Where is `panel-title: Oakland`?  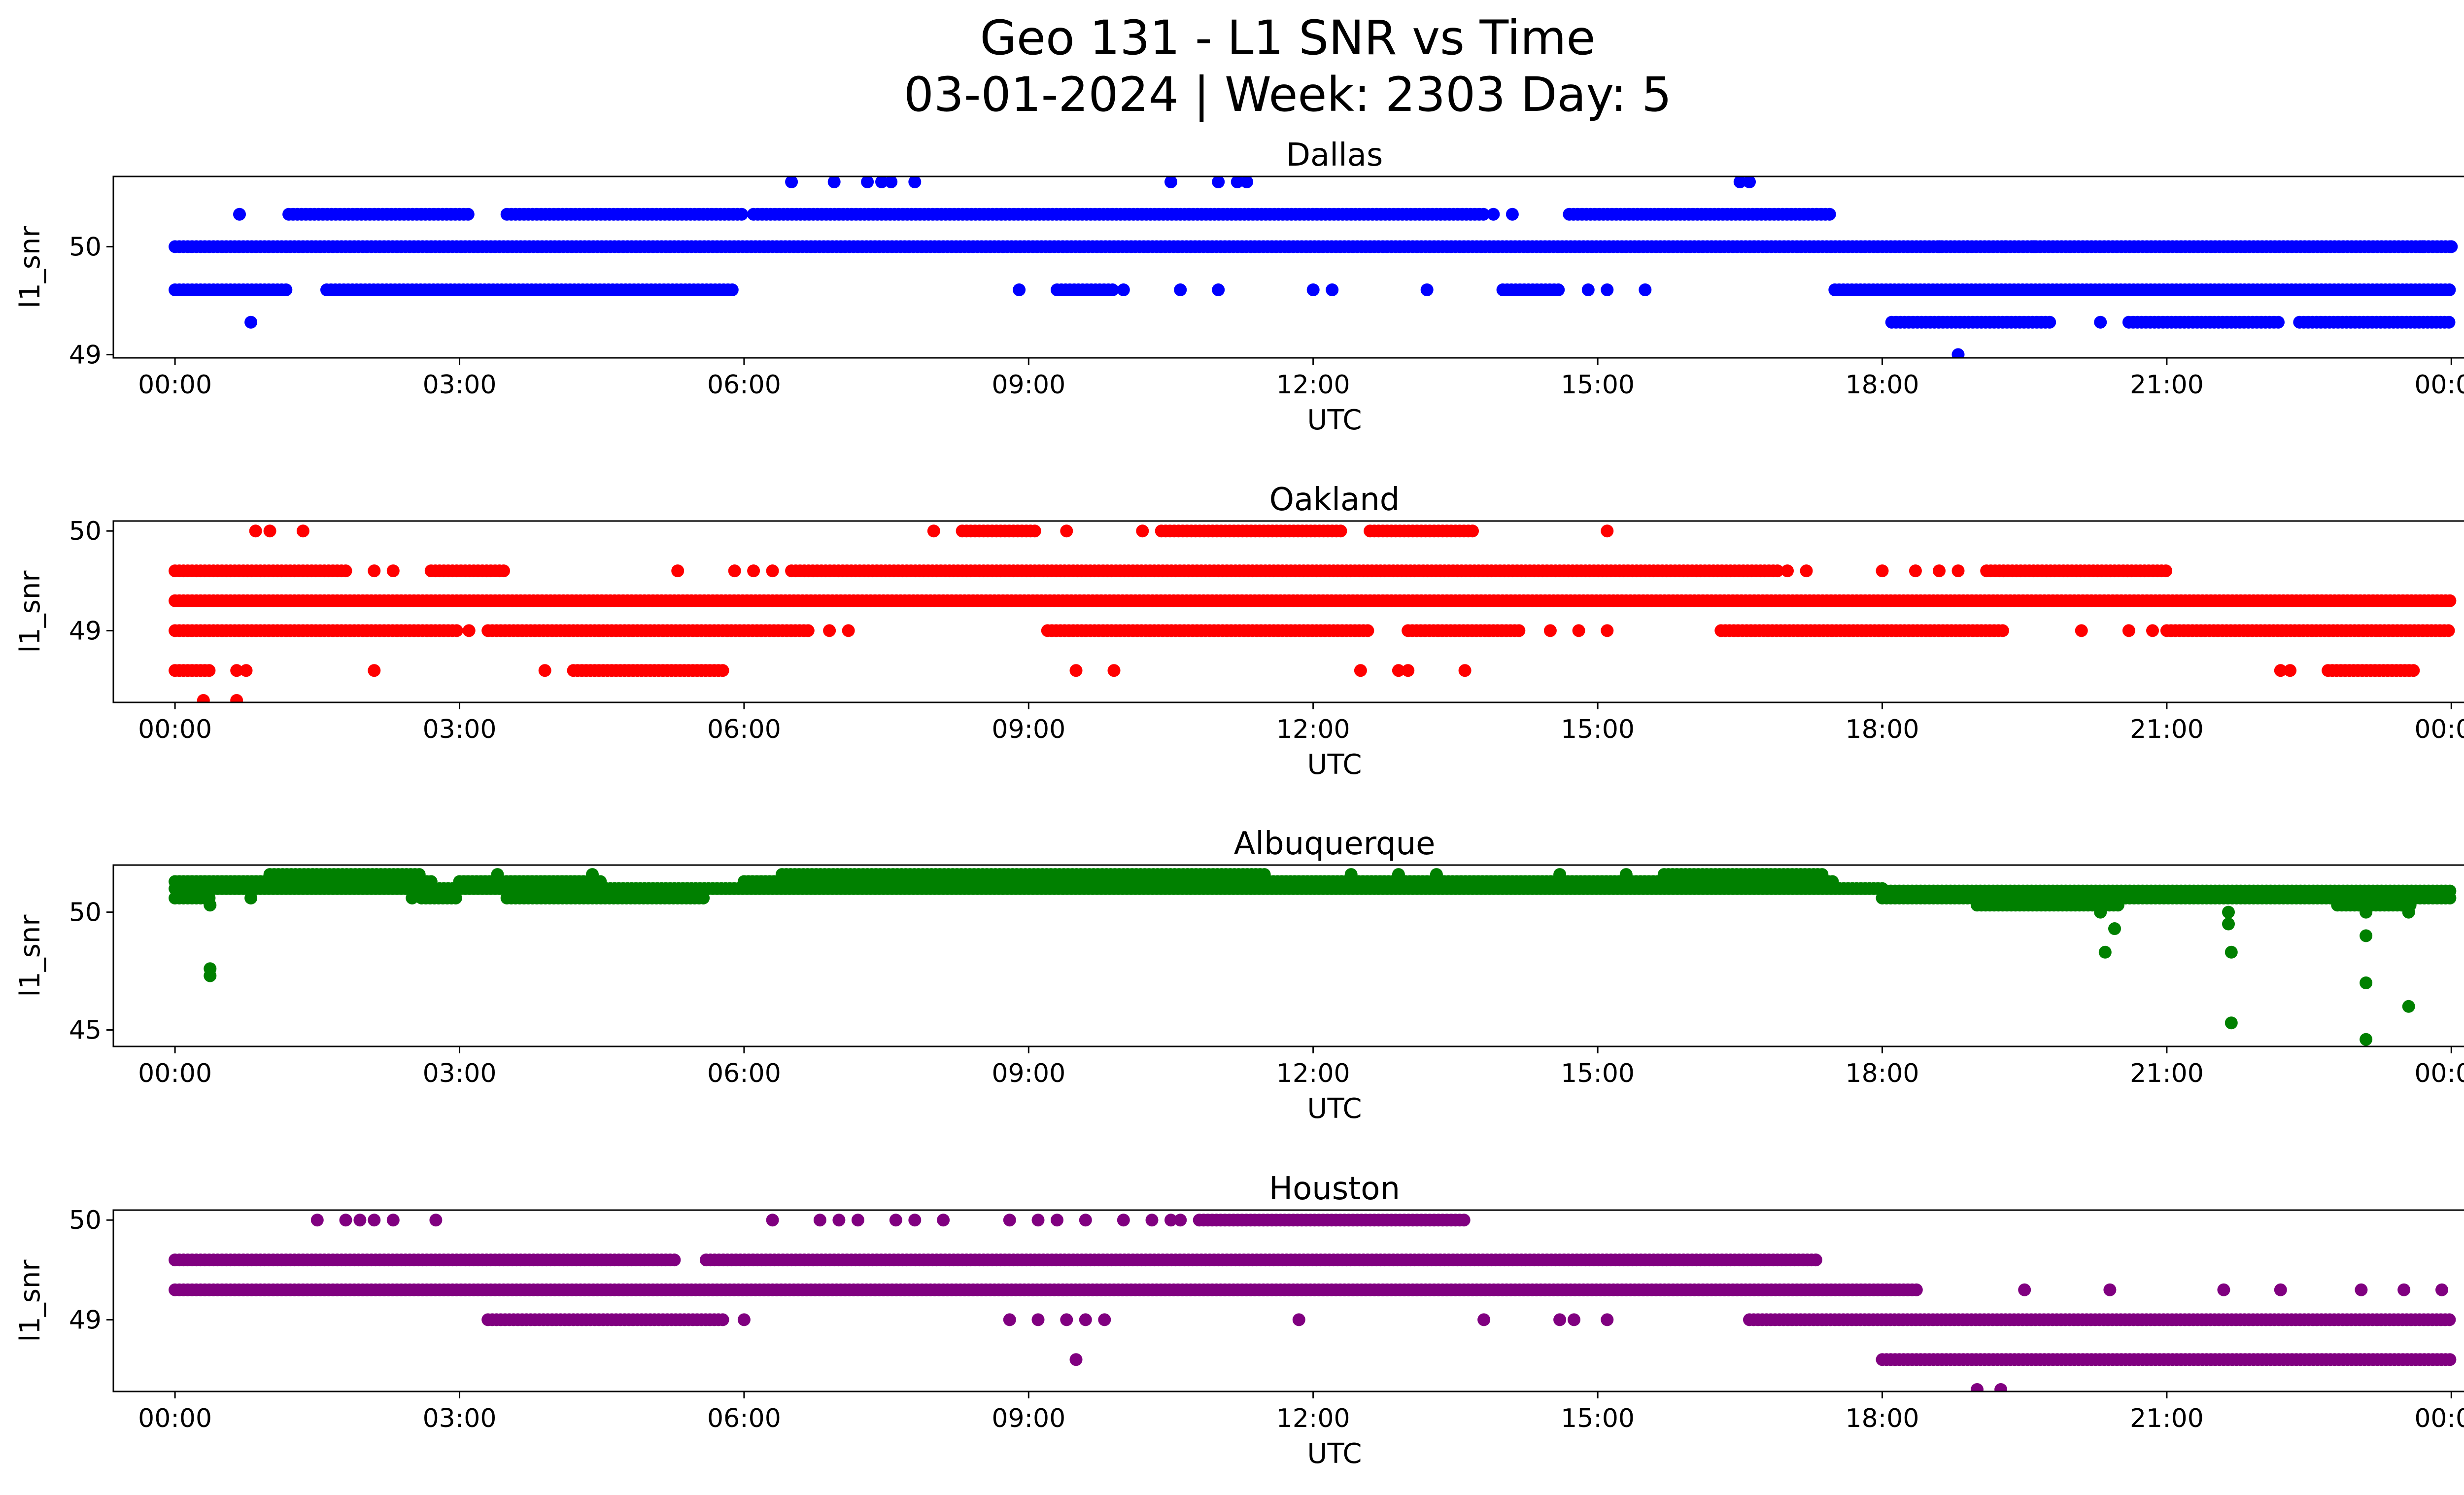
panel-title: Oakland is located at coordinates (1334, 500).